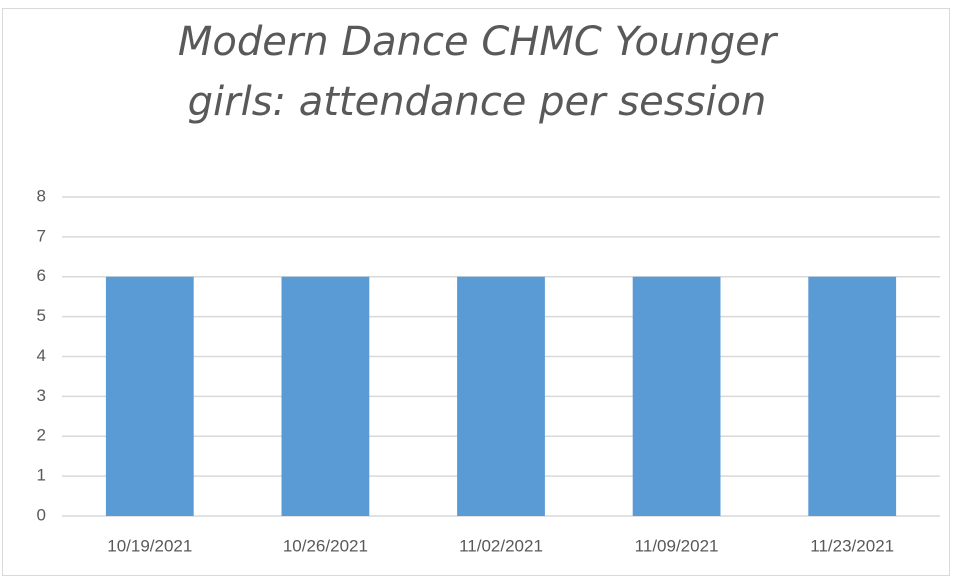 Image resolution: width=954 pixels, height=580 pixels. What do you see at coordinates (41, 275) in the screenshot?
I see `y-tick-label: 6` at bounding box center [41, 275].